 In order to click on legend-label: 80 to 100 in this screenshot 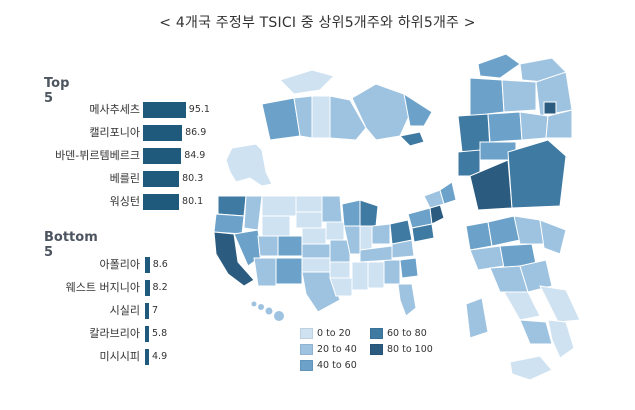, I will do `click(410, 349)`.